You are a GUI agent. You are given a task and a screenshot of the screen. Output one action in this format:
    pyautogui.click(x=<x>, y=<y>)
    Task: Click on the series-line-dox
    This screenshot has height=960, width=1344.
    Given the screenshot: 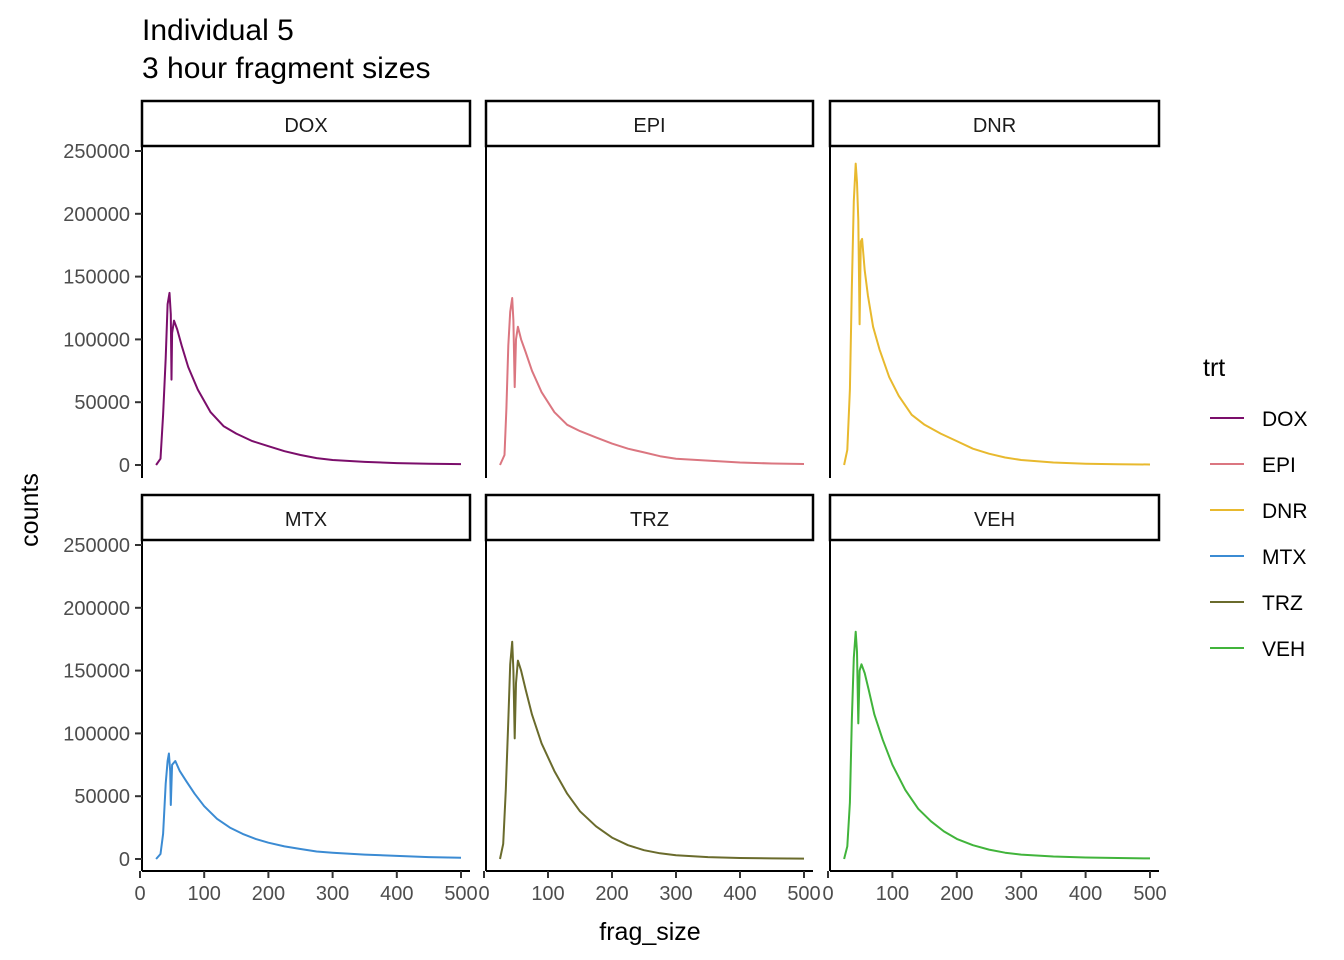 What is the action you would take?
    pyautogui.click(x=308, y=378)
    